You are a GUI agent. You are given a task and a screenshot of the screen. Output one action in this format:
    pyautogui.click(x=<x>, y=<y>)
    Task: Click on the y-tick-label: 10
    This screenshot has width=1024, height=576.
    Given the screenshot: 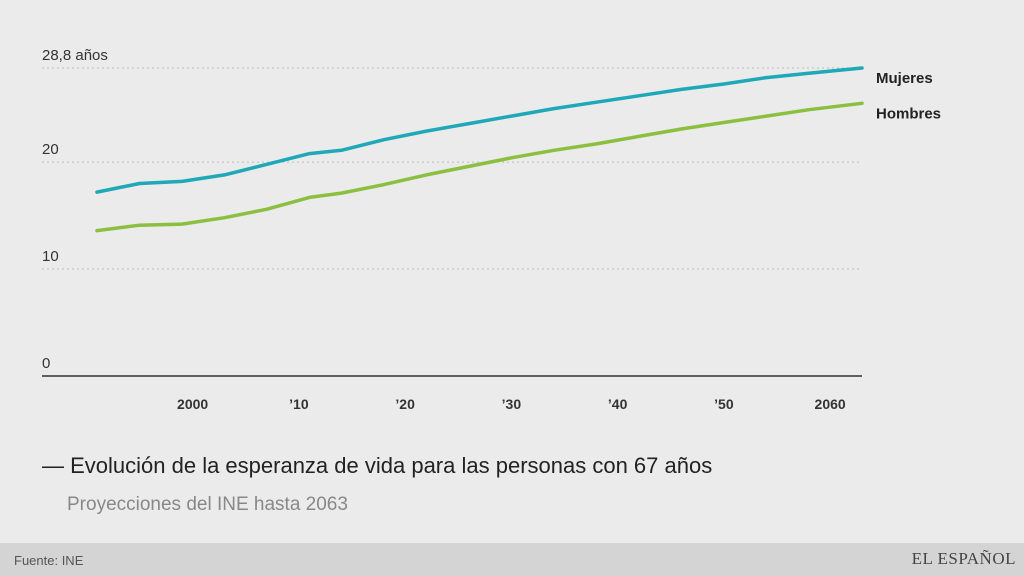 What is the action you would take?
    pyautogui.click(x=50, y=256)
    